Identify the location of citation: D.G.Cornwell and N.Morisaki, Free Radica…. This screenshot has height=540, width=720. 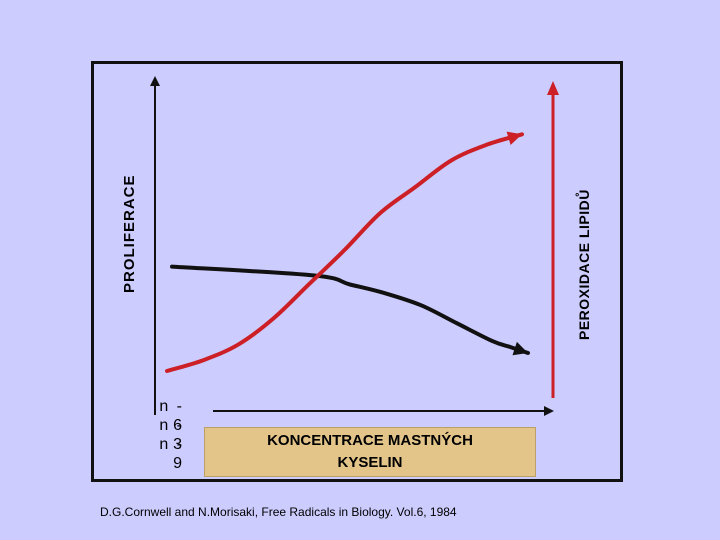
(278, 512).